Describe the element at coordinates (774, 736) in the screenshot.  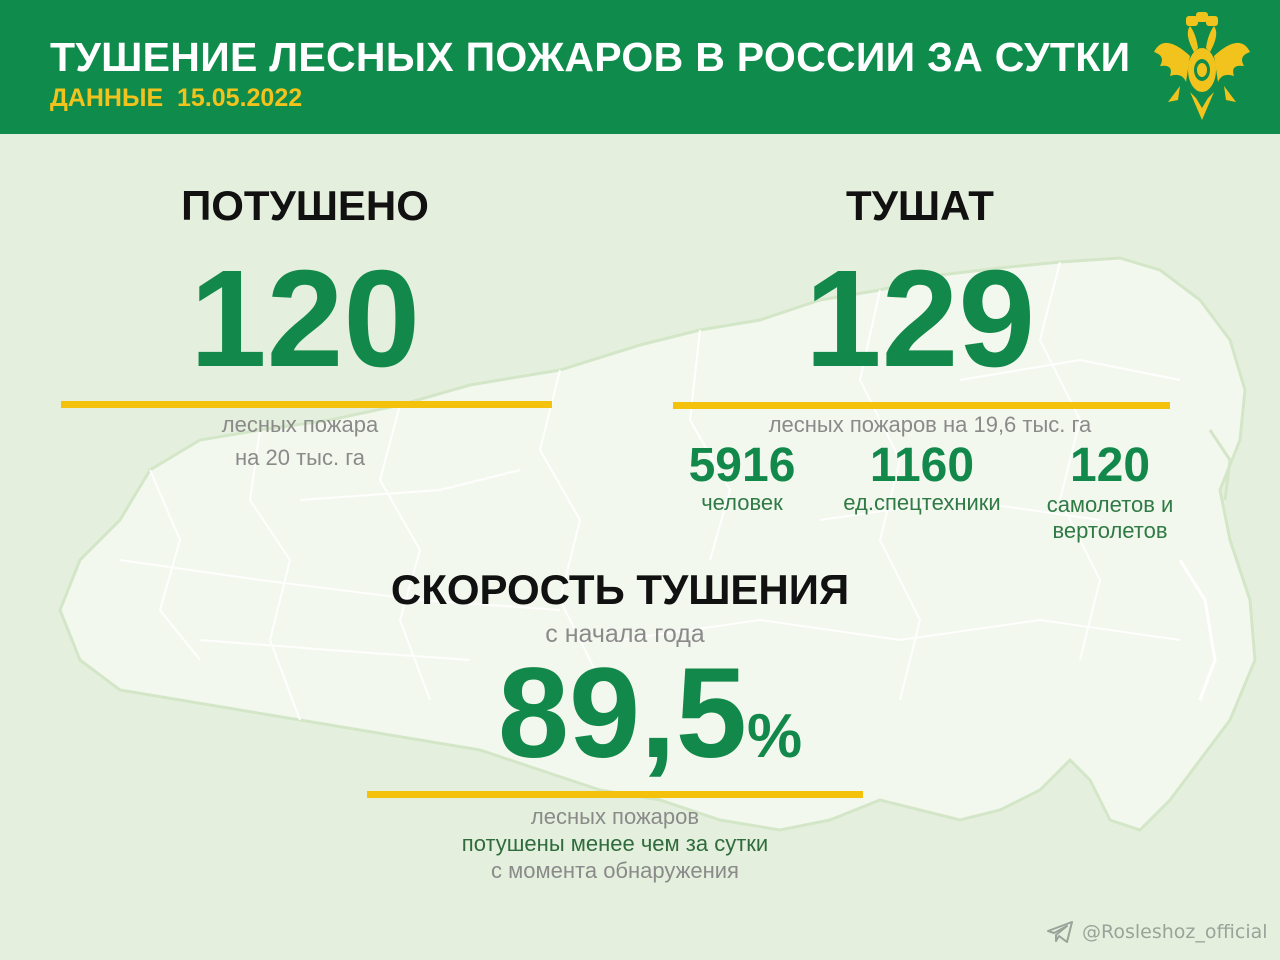
I see `speed-unit: %` at that location.